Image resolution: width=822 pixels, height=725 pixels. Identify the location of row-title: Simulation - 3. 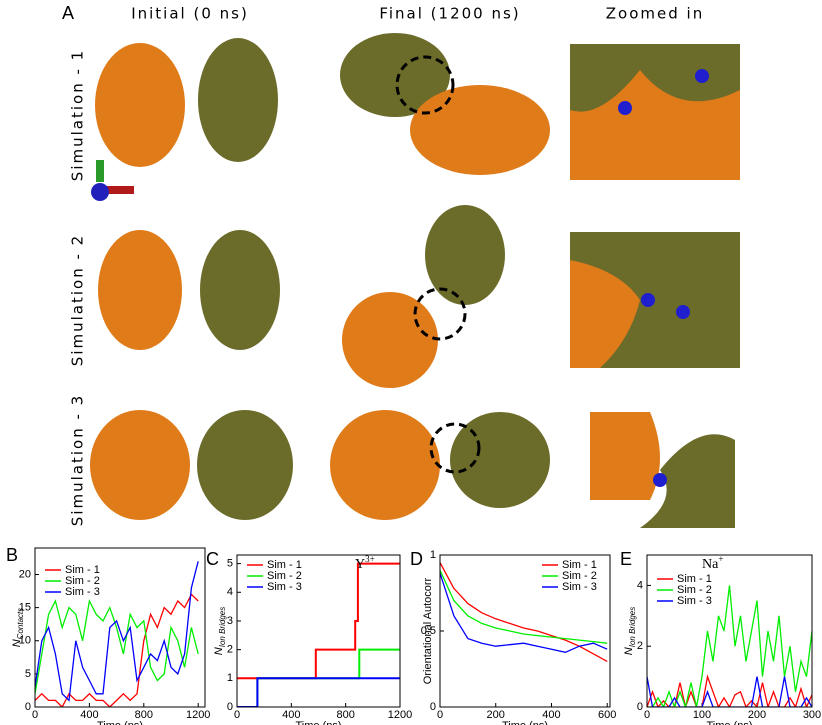
(78, 460).